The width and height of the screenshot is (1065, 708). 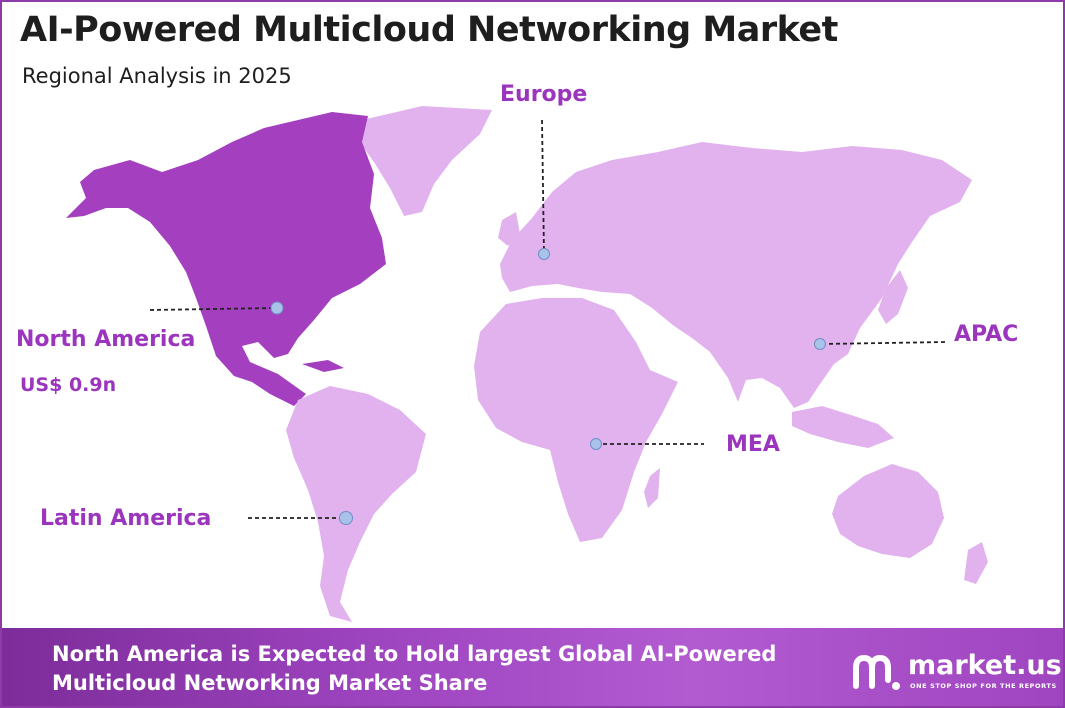 I want to click on brand-name: market.us, so click(x=985, y=665).